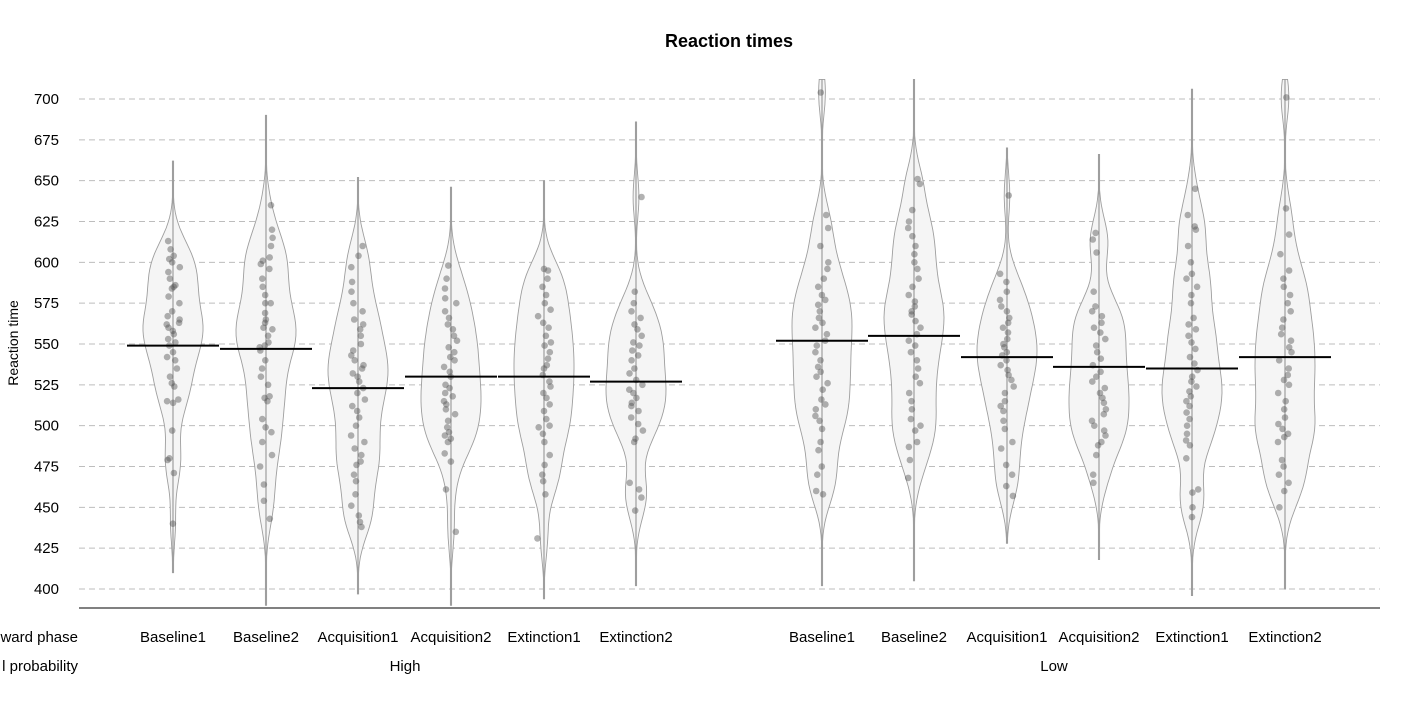 Image resolution: width=1421 pixels, height=706 pixels. What do you see at coordinates (1054, 666) in the screenshot?
I see `group-label-low: Low` at bounding box center [1054, 666].